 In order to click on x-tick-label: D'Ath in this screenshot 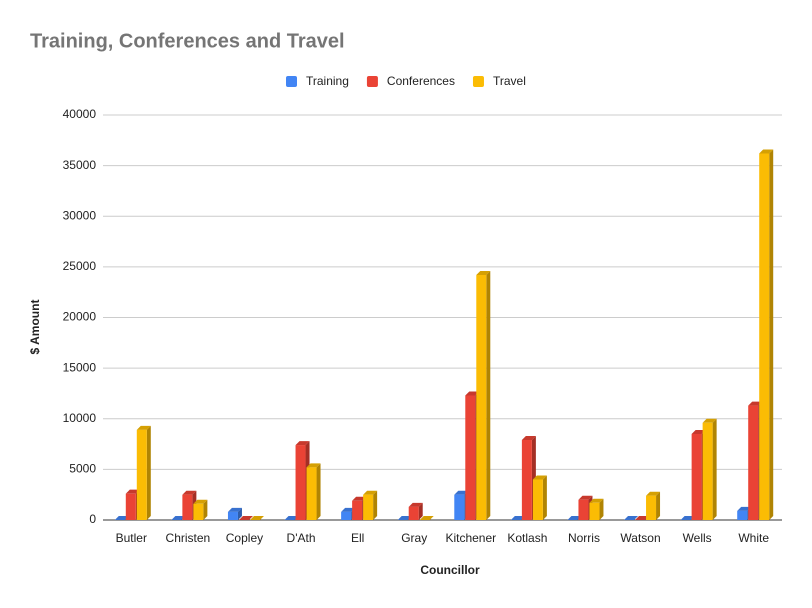, I will do `click(301, 538)`.